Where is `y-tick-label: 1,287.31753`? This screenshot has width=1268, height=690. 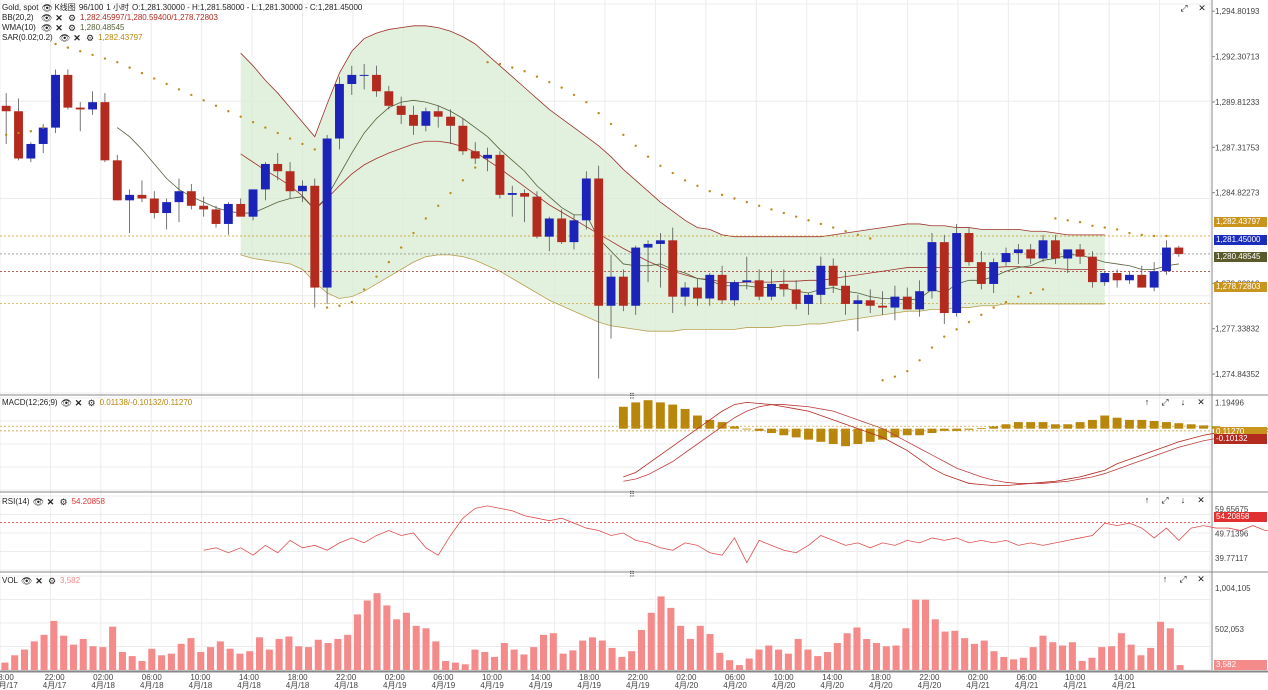 y-tick-label: 1,287.31753 is located at coordinates (1237, 147).